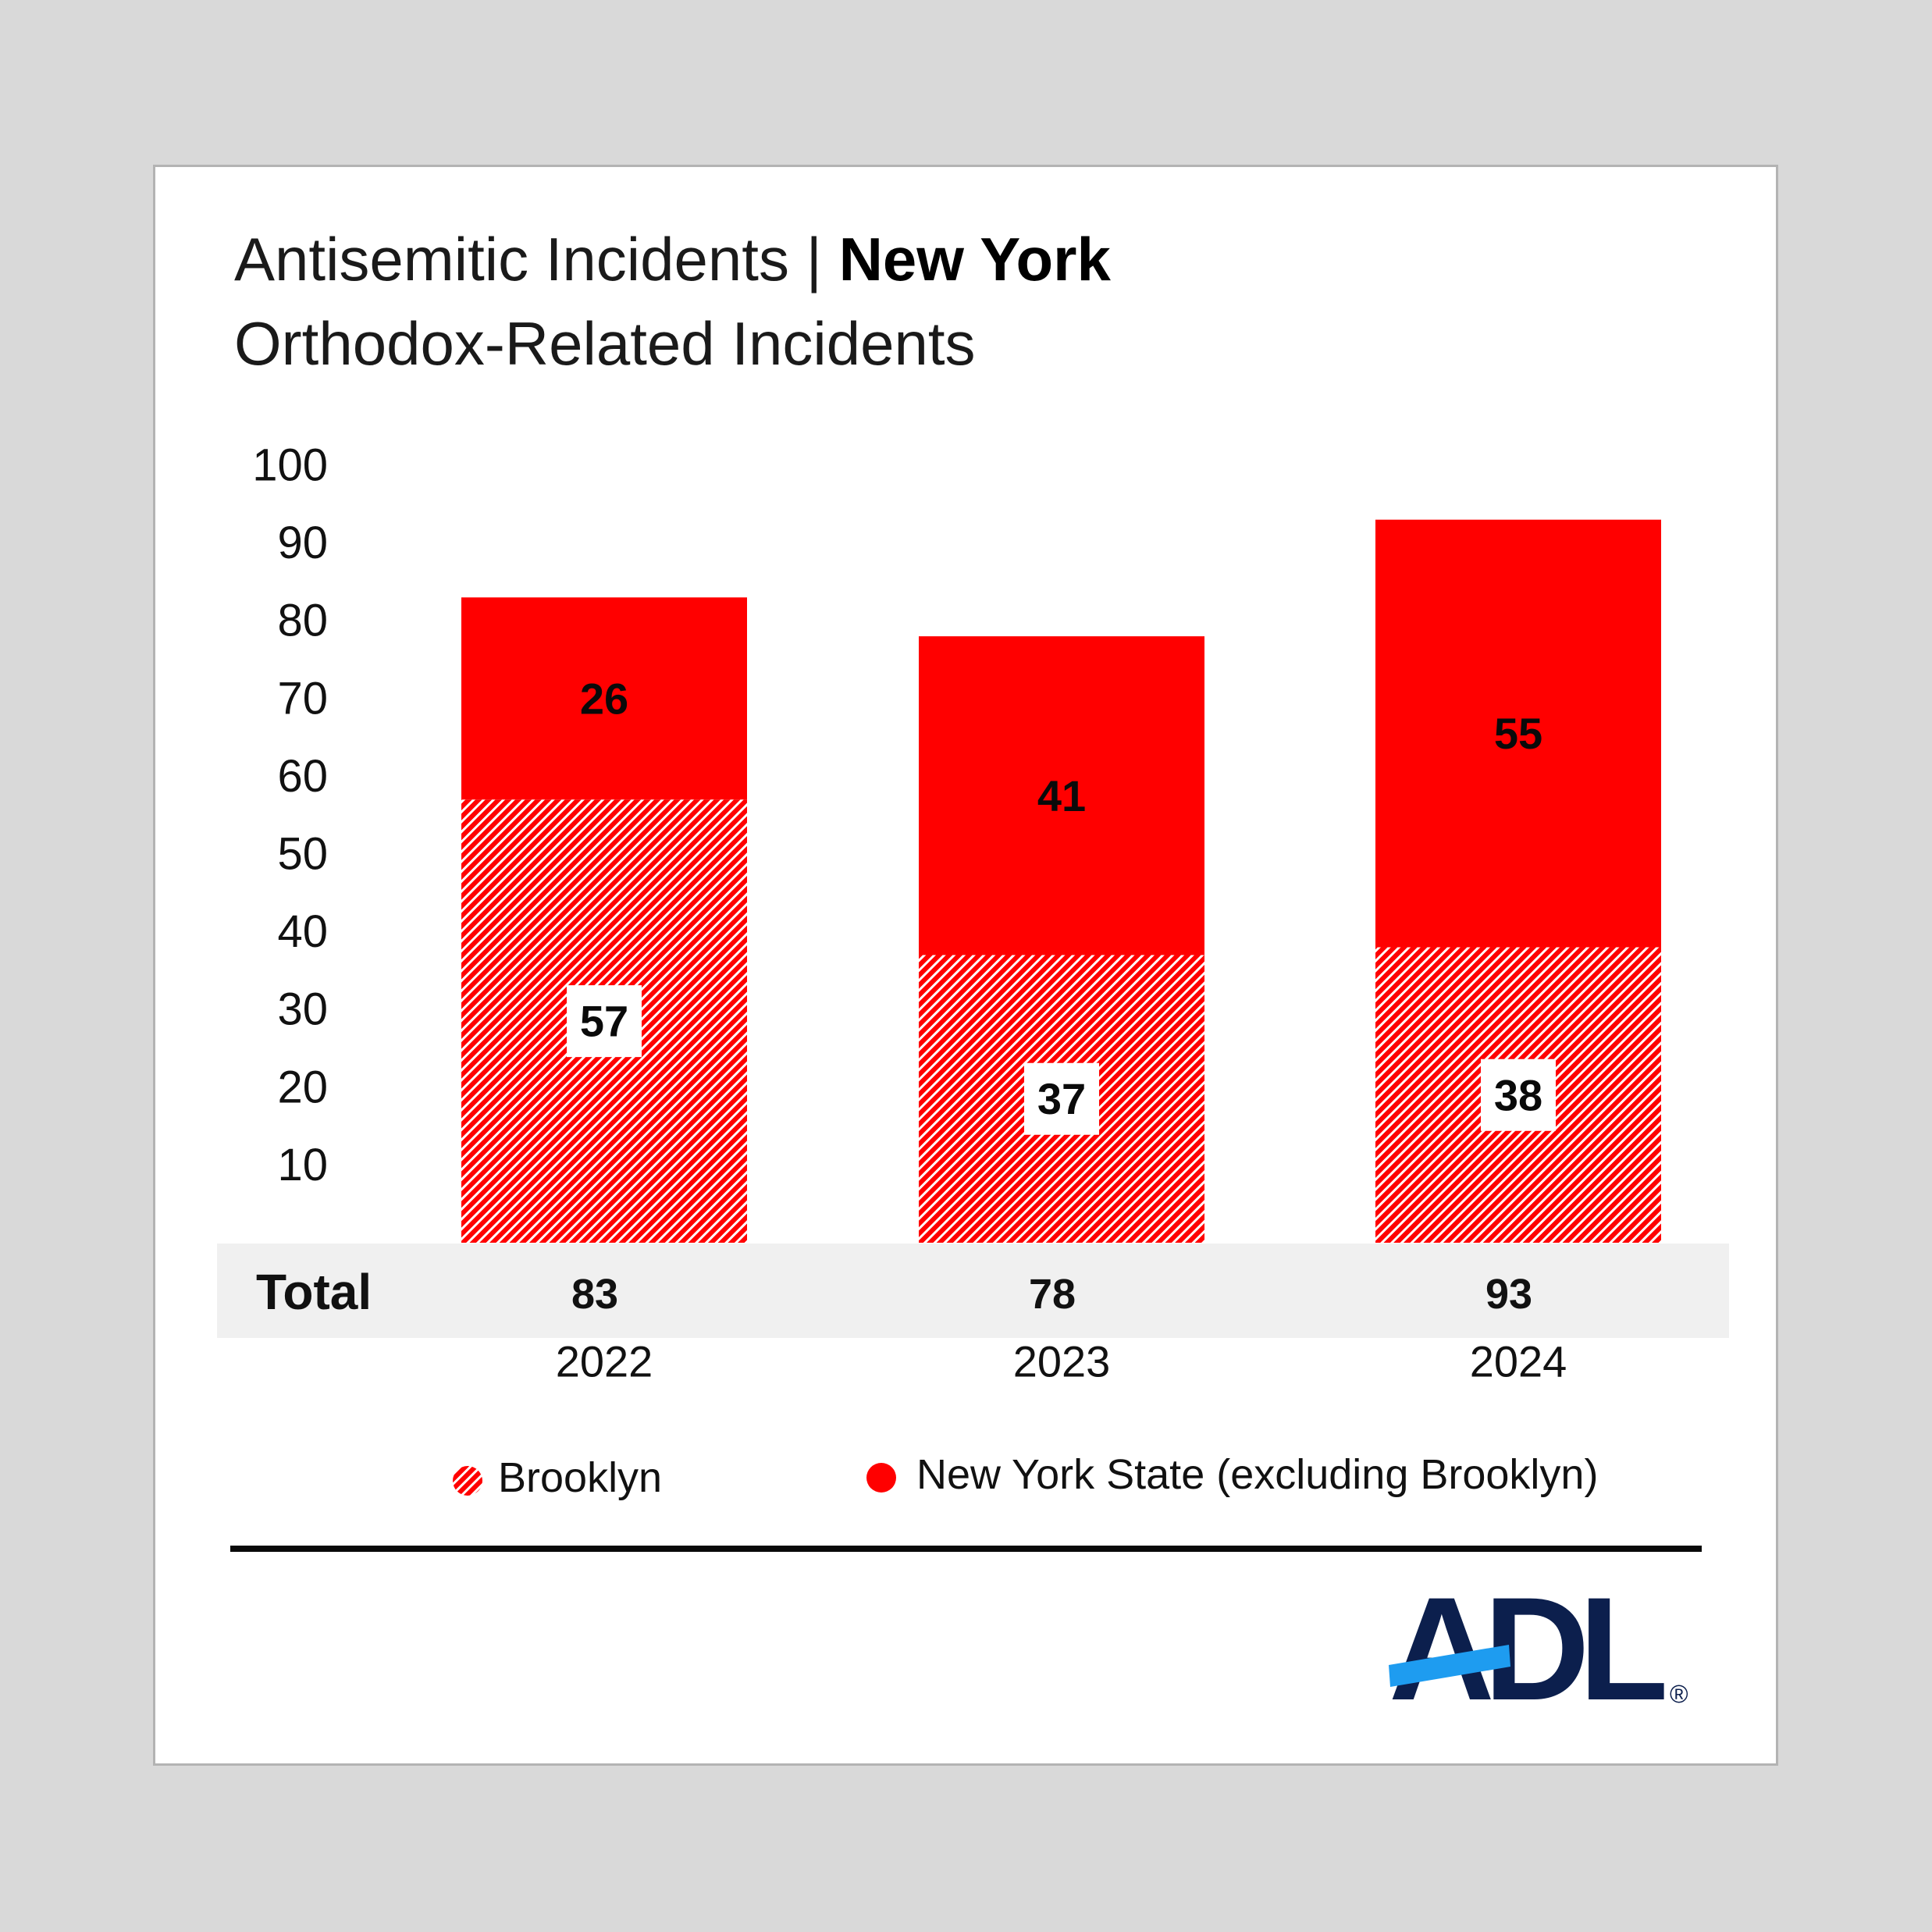 This screenshot has width=1932, height=1932. I want to click on adl-logo-icon: ADL ®, so click(1538, 1649).